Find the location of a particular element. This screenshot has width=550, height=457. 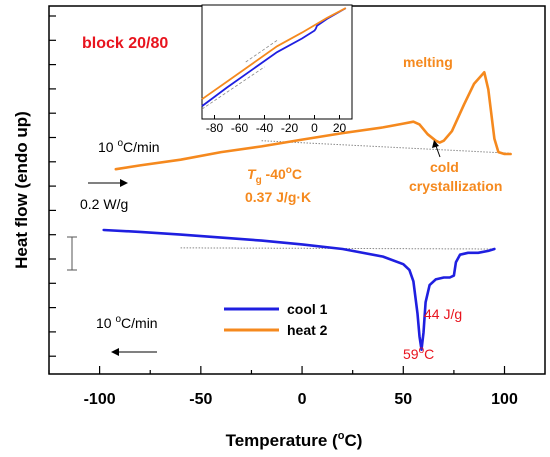

inset-x-tick-label: -40 is located at coordinates (265, 128).